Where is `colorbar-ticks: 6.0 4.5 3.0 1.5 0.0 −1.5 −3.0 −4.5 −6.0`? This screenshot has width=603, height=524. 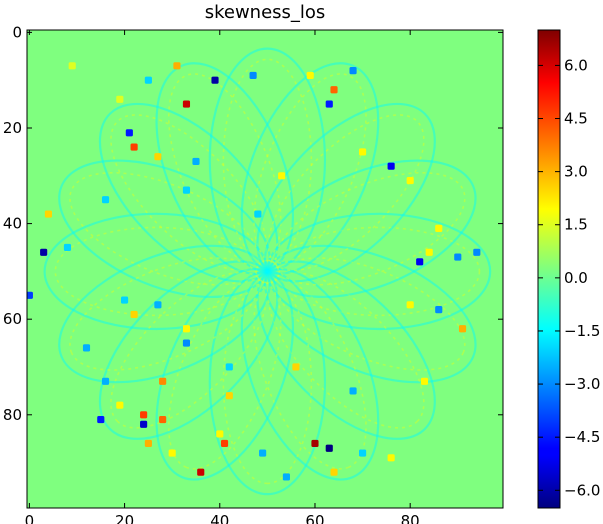 colorbar-ticks: 6.0 4.5 3.0 1.5 0.0 −1.5 −3.0 −4.5 −6.0 is located at coordinates (569, 277).